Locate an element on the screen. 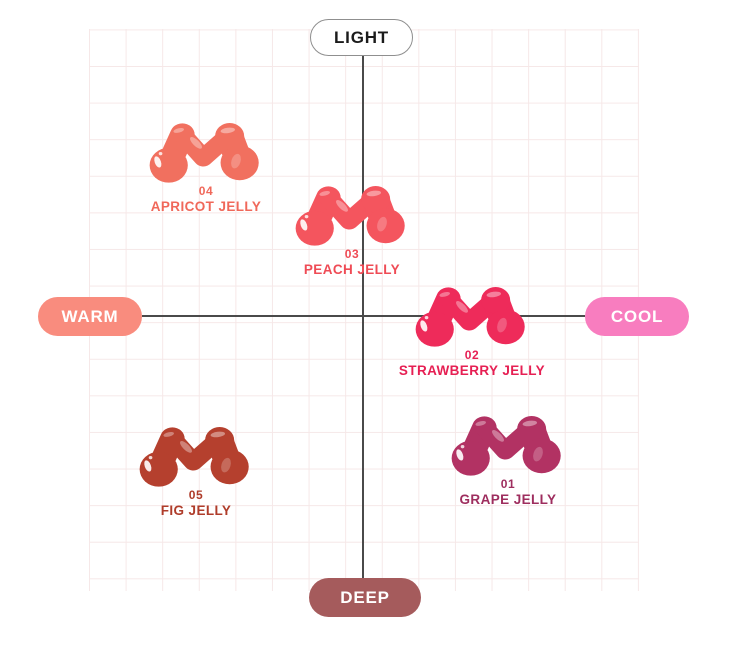  product-strawberry-jelly: 02 STRAWBERRY JELLY is located at coordinates (472, 331).